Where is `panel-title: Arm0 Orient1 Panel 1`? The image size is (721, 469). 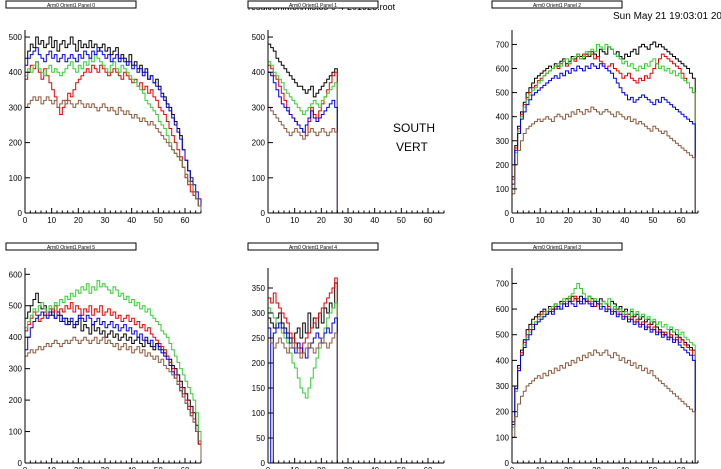
panel-title: Arm0 Orient1 Panel 1 is located at coordinates (313, 6).